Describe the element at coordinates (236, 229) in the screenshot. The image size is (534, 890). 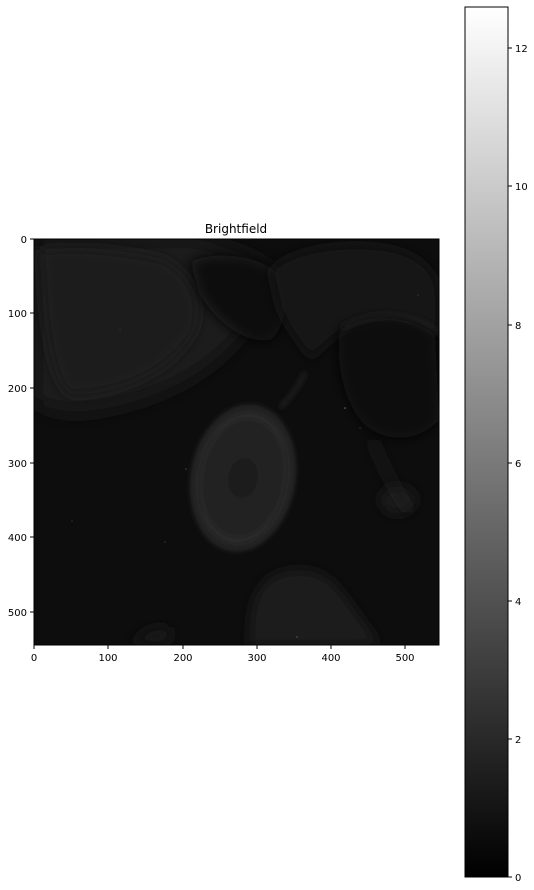
I see `figure-title: Brightfield` at that location.